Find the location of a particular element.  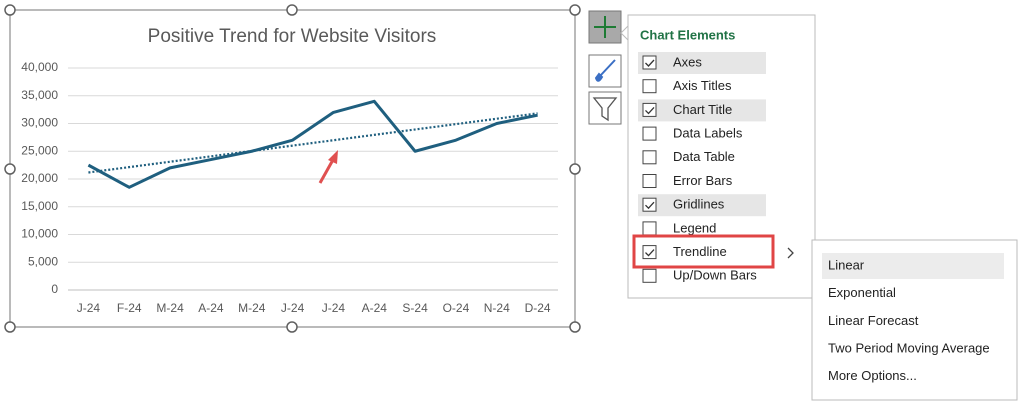

highlight-box is located at coordinates (703, 251).